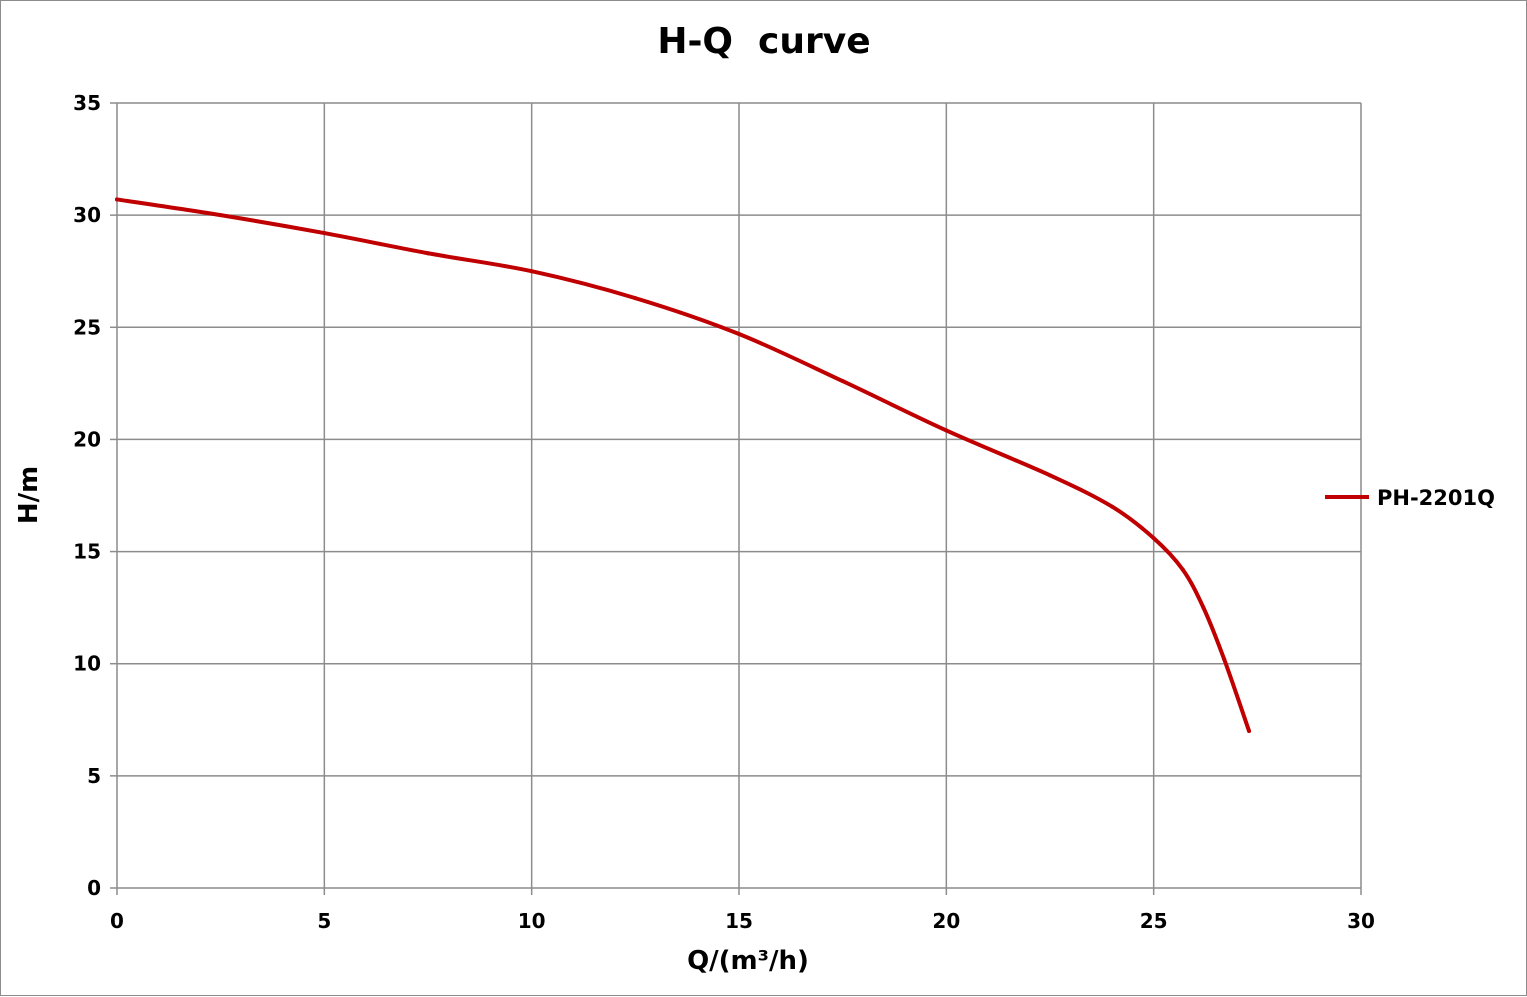 The width and height of the screenshot is (1527, 997). I want to click on y-tick-label: 5, so click(94, 776).